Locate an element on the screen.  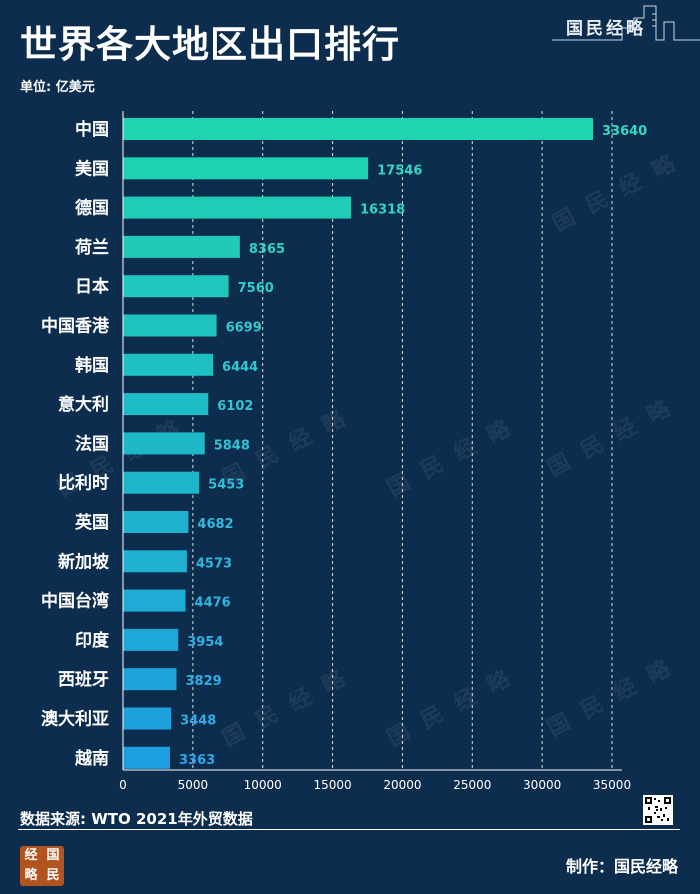
category-label: 法国 is located at coordinates (92, 443).